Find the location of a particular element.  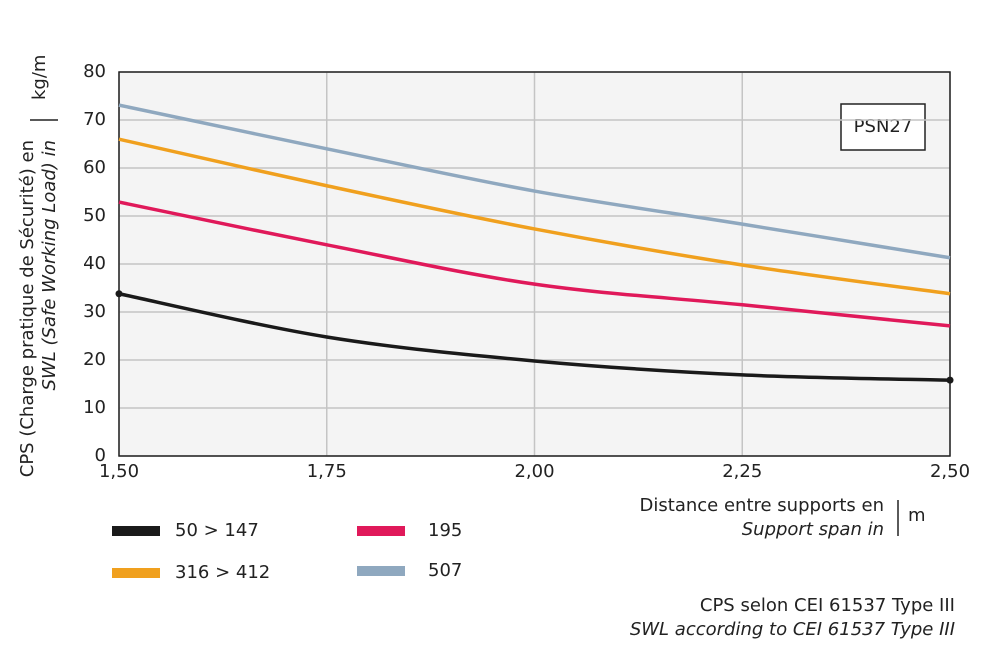

annotation-box is located at coordinates (883, 127).